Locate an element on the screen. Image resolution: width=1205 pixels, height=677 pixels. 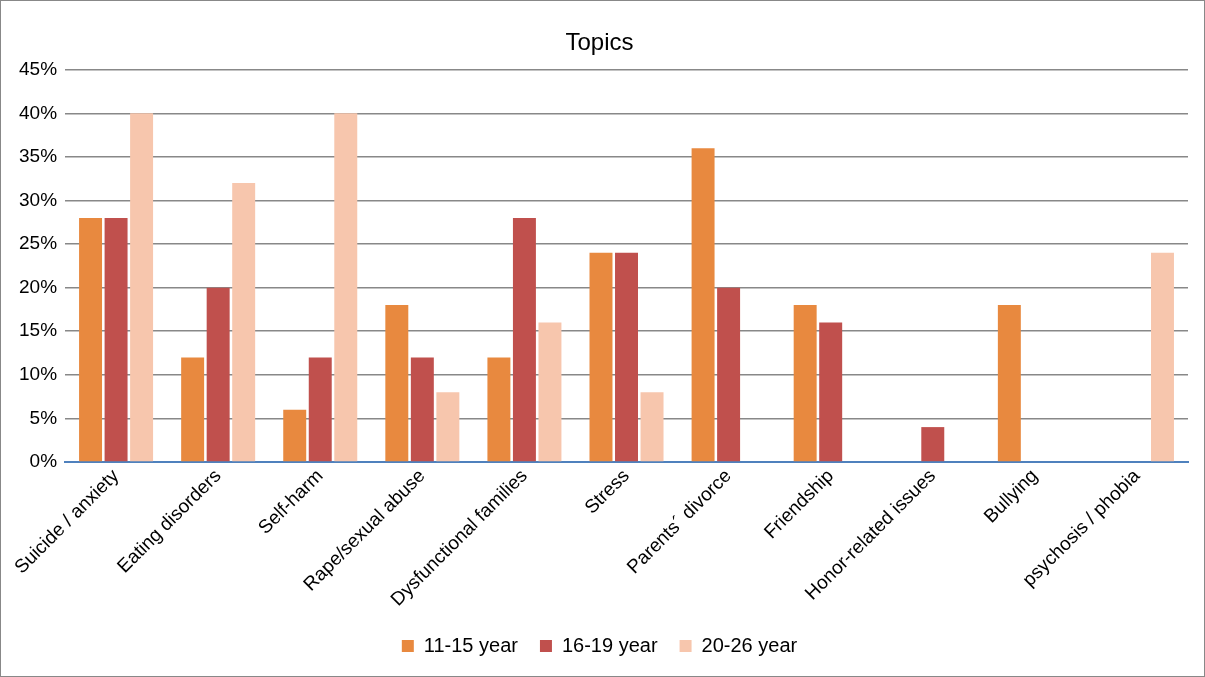
y-tick-label: 25% is located at coordinates (38, 243).